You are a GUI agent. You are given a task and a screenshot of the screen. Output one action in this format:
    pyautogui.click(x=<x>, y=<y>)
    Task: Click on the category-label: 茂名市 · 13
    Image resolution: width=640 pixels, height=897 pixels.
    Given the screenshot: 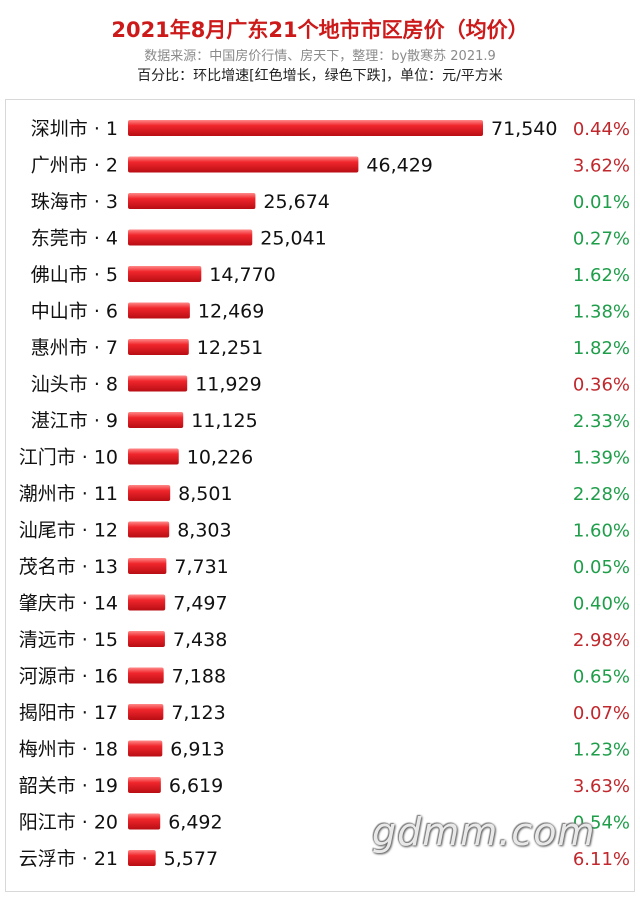 What is the action you would take?
    pyautogui.click(x=68, y=567)
    